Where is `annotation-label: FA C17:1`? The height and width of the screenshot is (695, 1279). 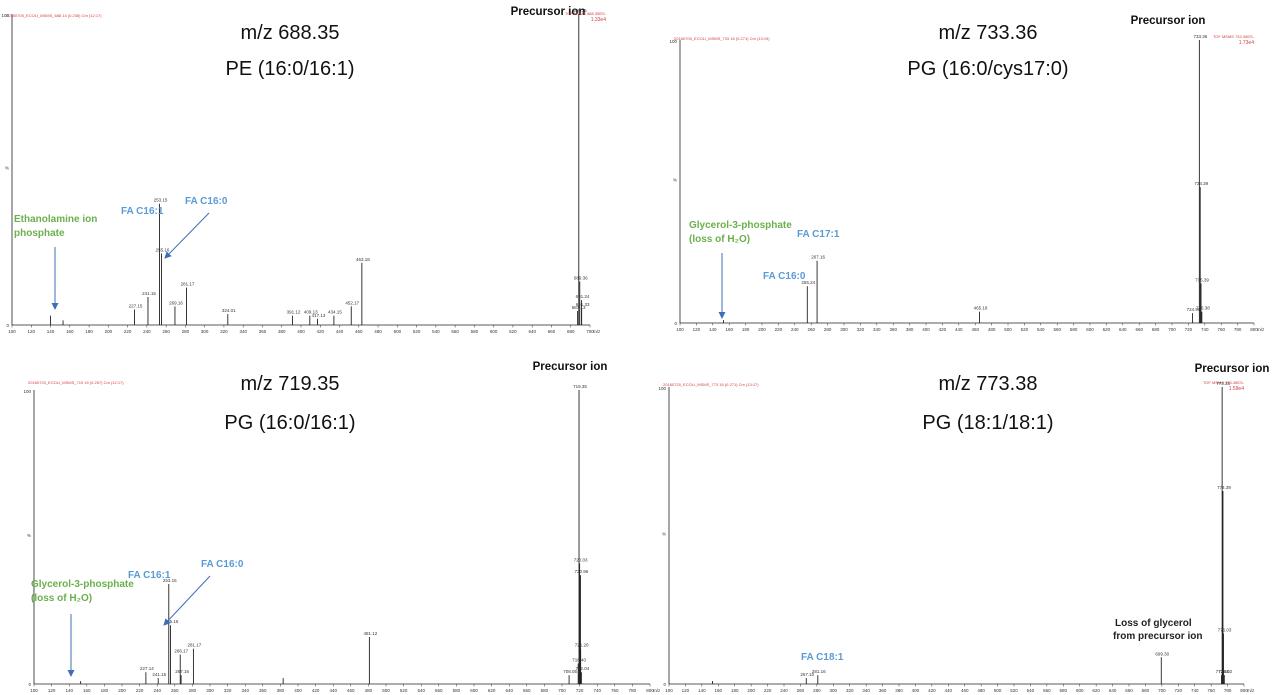 annotation-label: FA C17:1 is located at coordinates (818, 234).